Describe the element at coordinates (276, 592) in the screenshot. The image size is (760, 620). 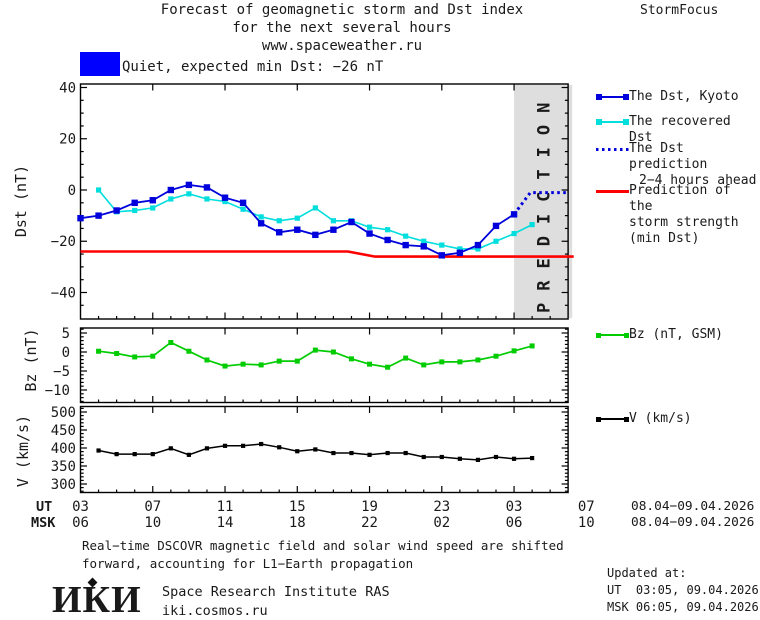
I see `org-name: Space Research Institute RAS` at that location.